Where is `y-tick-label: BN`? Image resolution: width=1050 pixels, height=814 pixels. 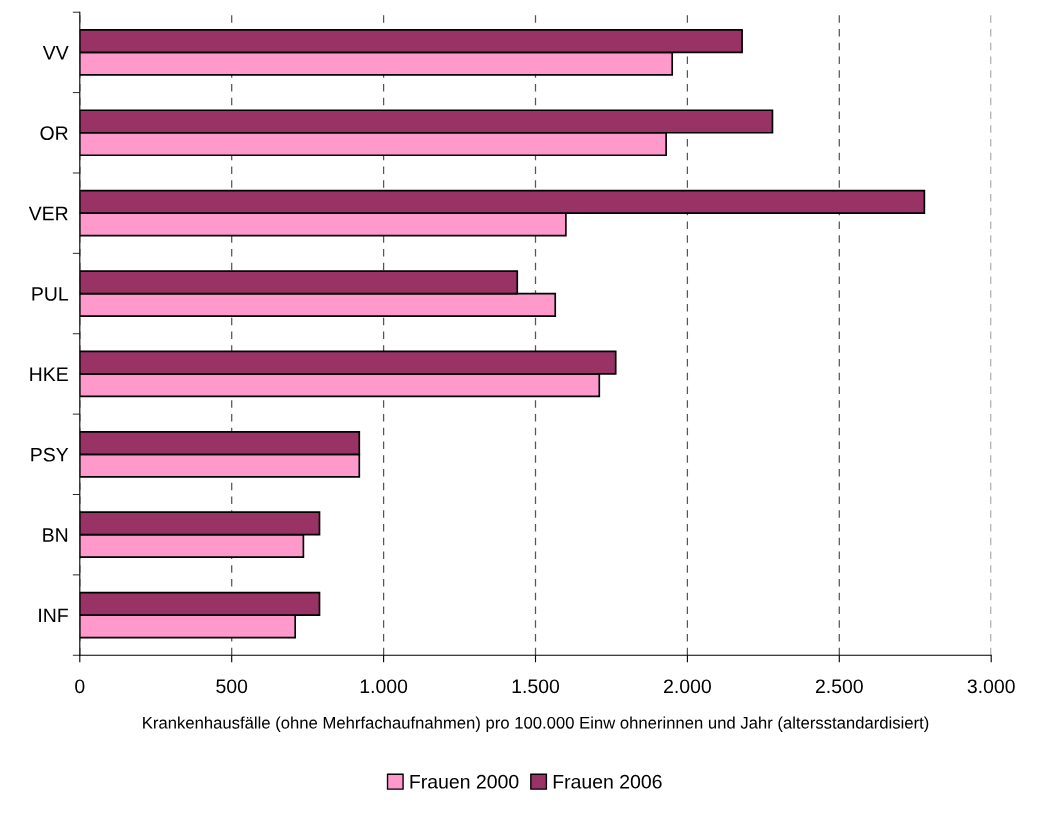 y-tick-label: BN is located at coordinates (55, 535).